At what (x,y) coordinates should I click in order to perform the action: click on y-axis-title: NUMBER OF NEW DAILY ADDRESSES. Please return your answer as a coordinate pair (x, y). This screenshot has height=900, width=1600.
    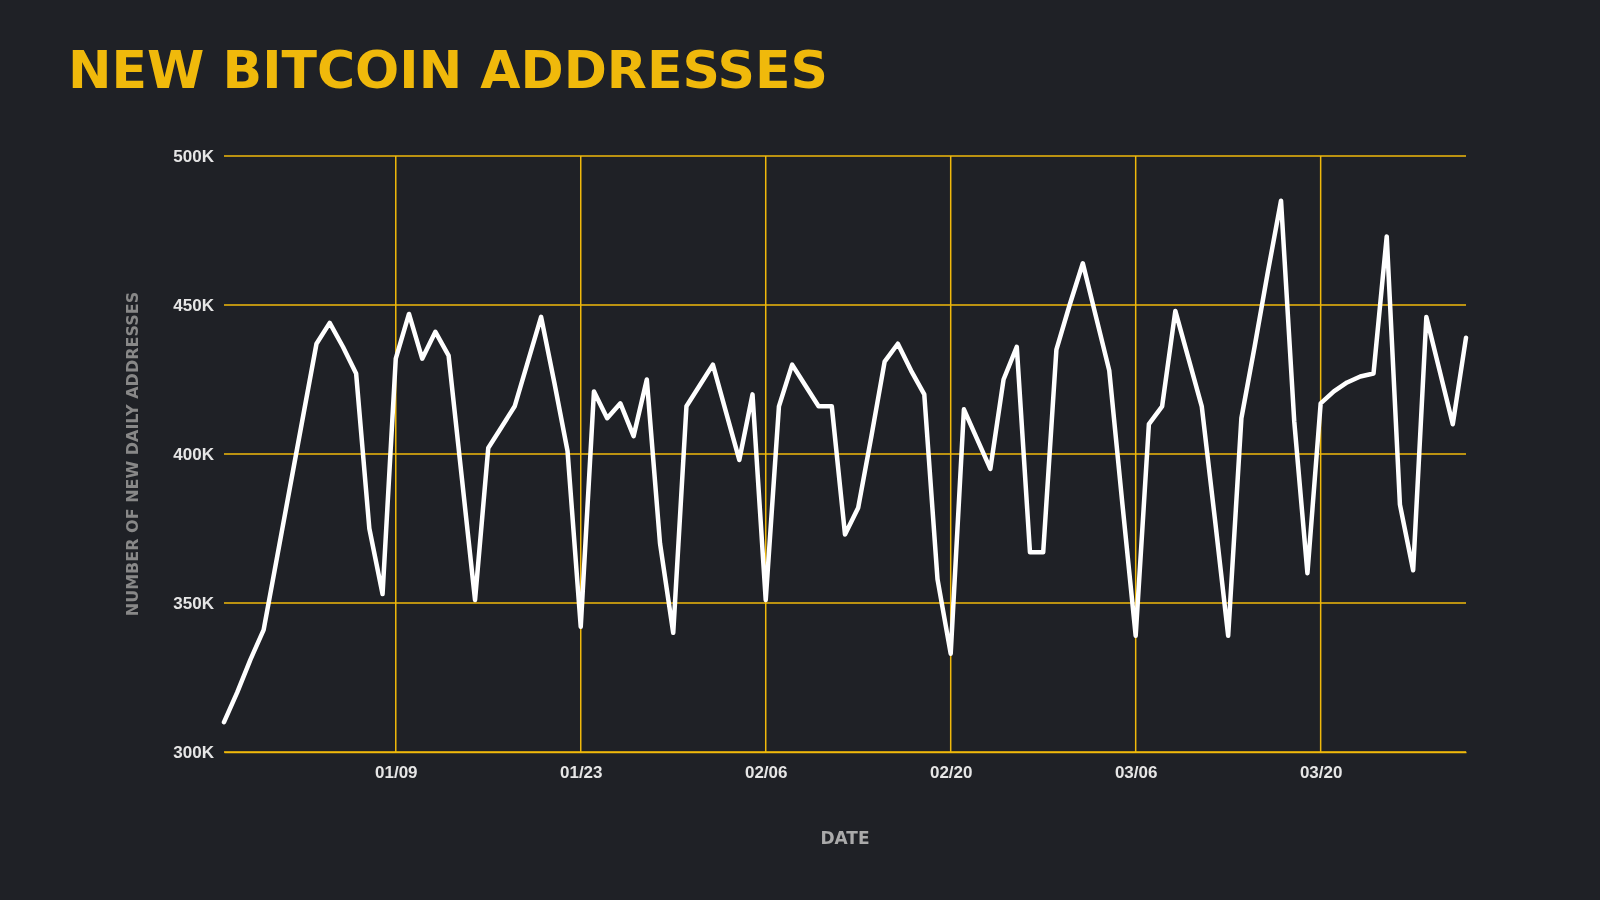
    Looking at the image, I should click on (132, 454).